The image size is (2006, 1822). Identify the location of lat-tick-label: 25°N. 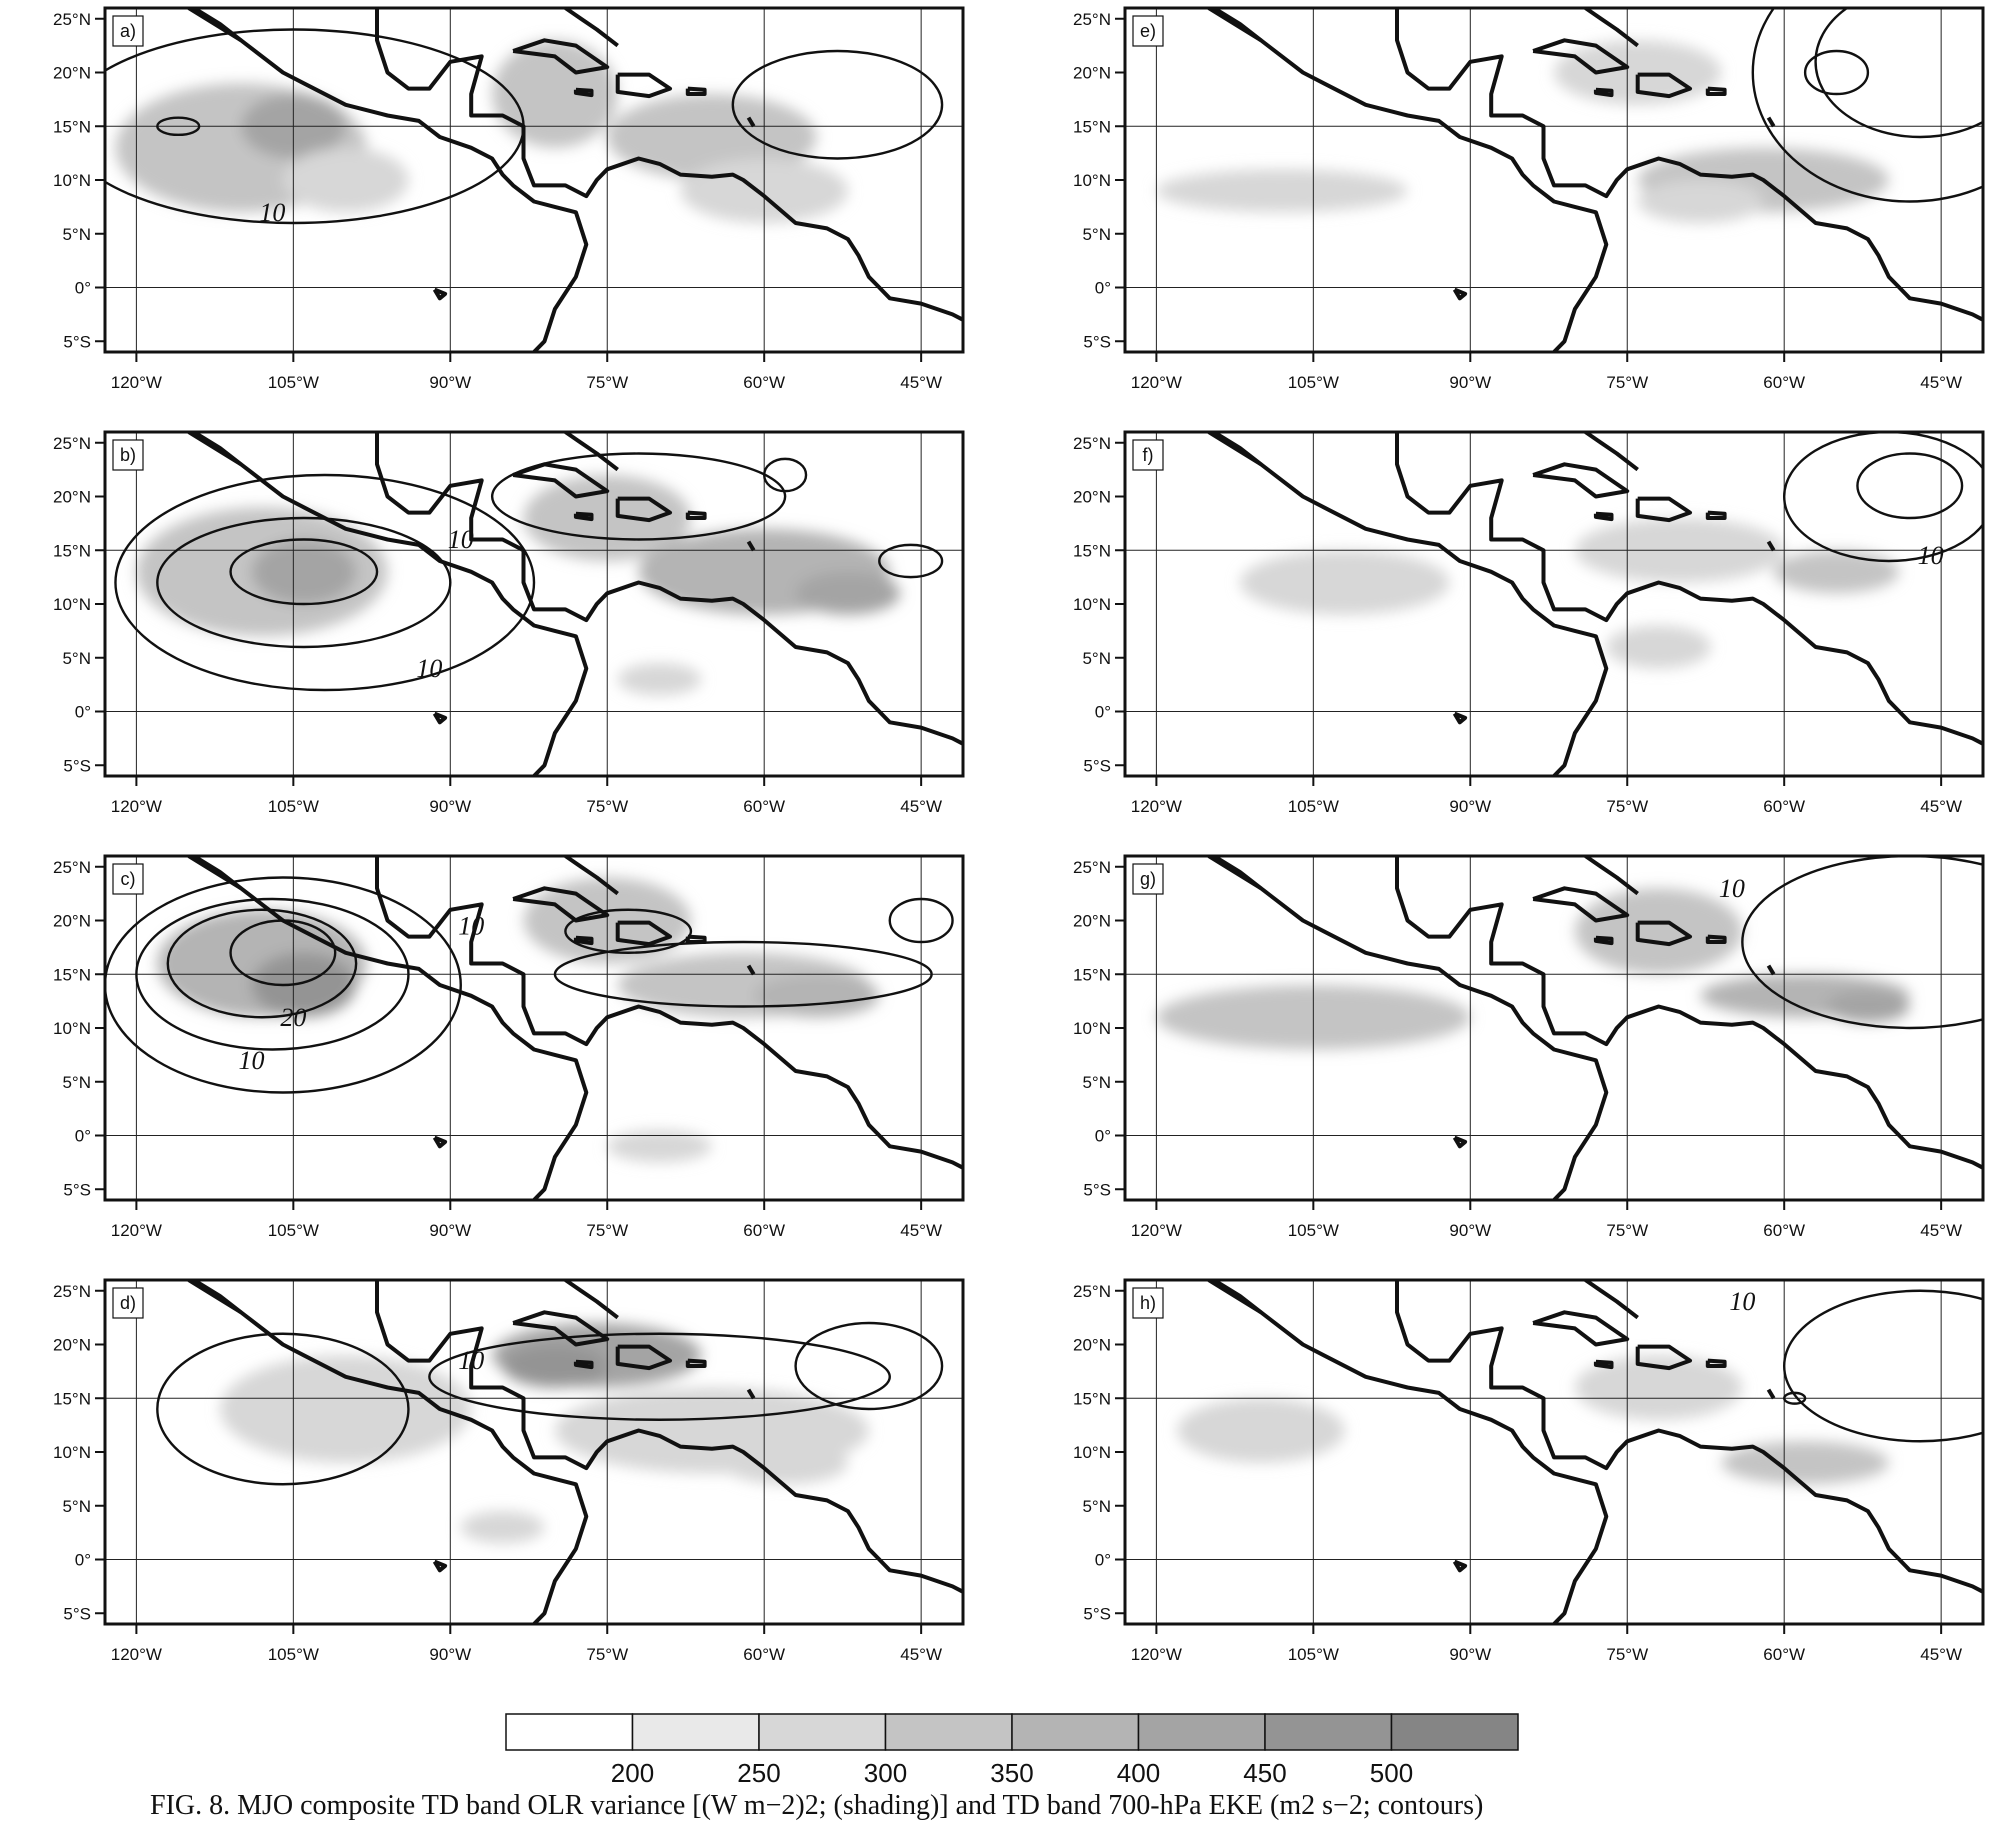
(1092, 443).